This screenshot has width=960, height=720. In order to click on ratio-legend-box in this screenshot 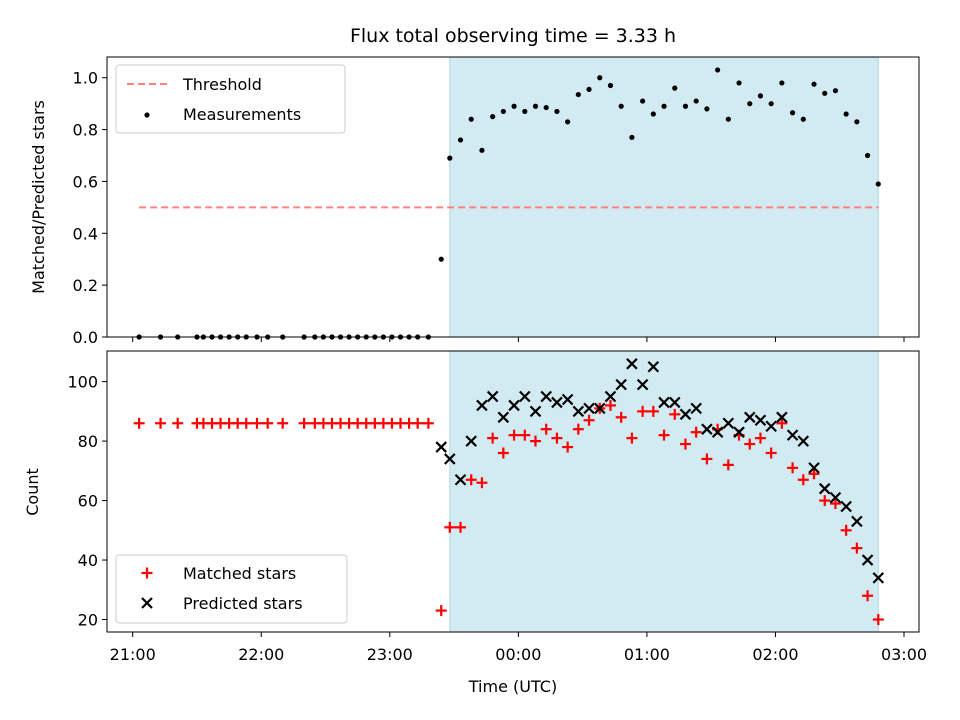, I will do `click(230, 99)`.